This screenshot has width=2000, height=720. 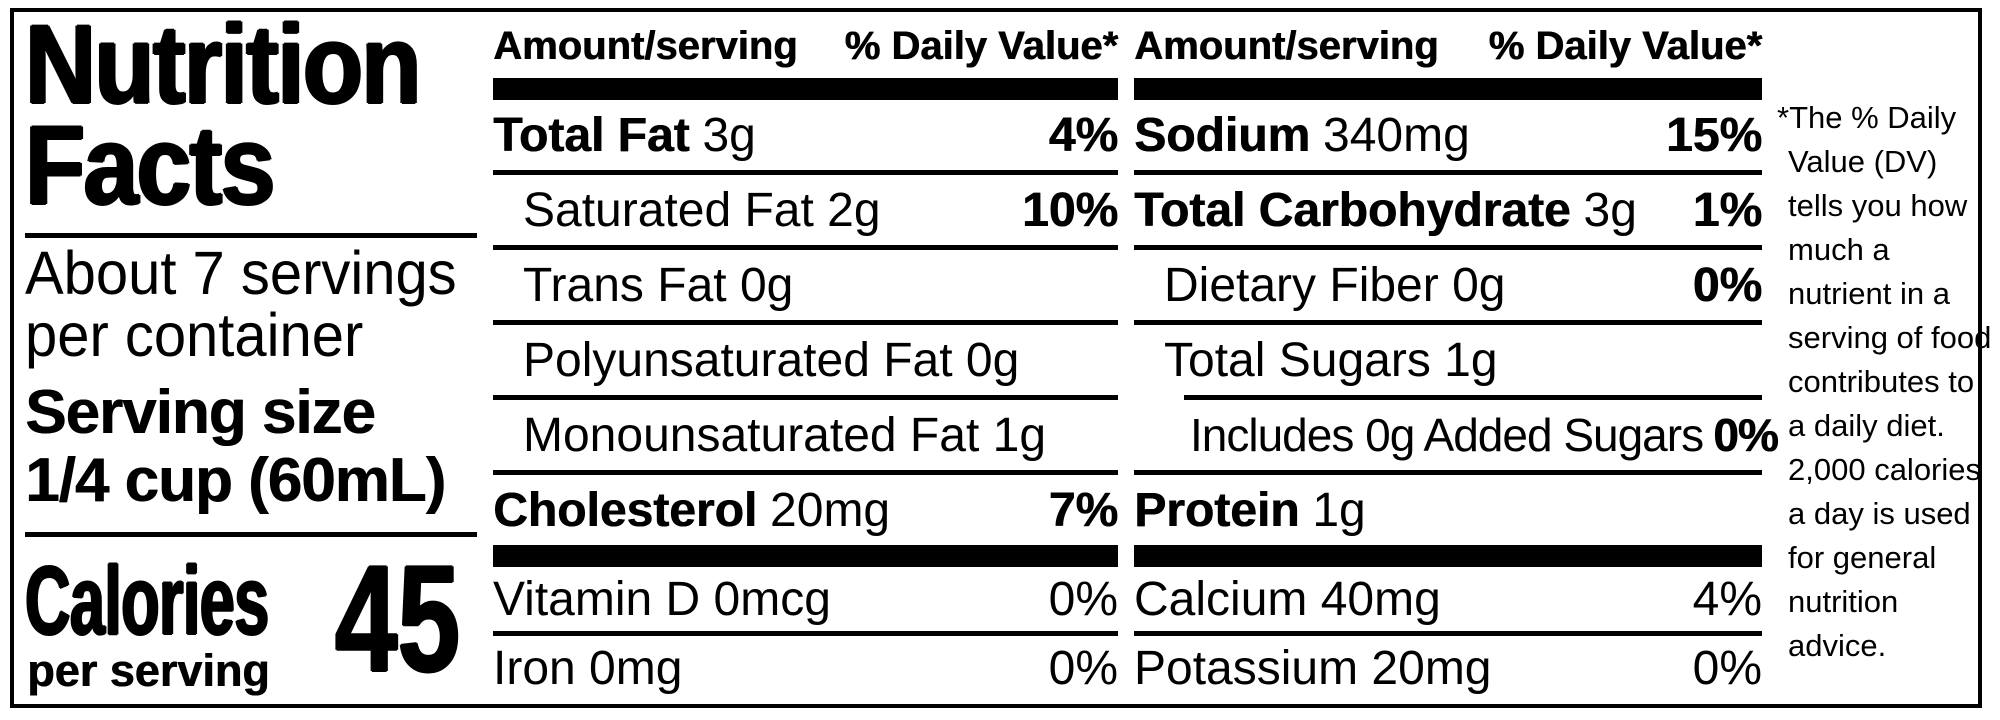 What do you see at coordinates (591, 135) in the screenshot?
I see `nutrient-name: Total Fat` at bounding box center [591, 135].